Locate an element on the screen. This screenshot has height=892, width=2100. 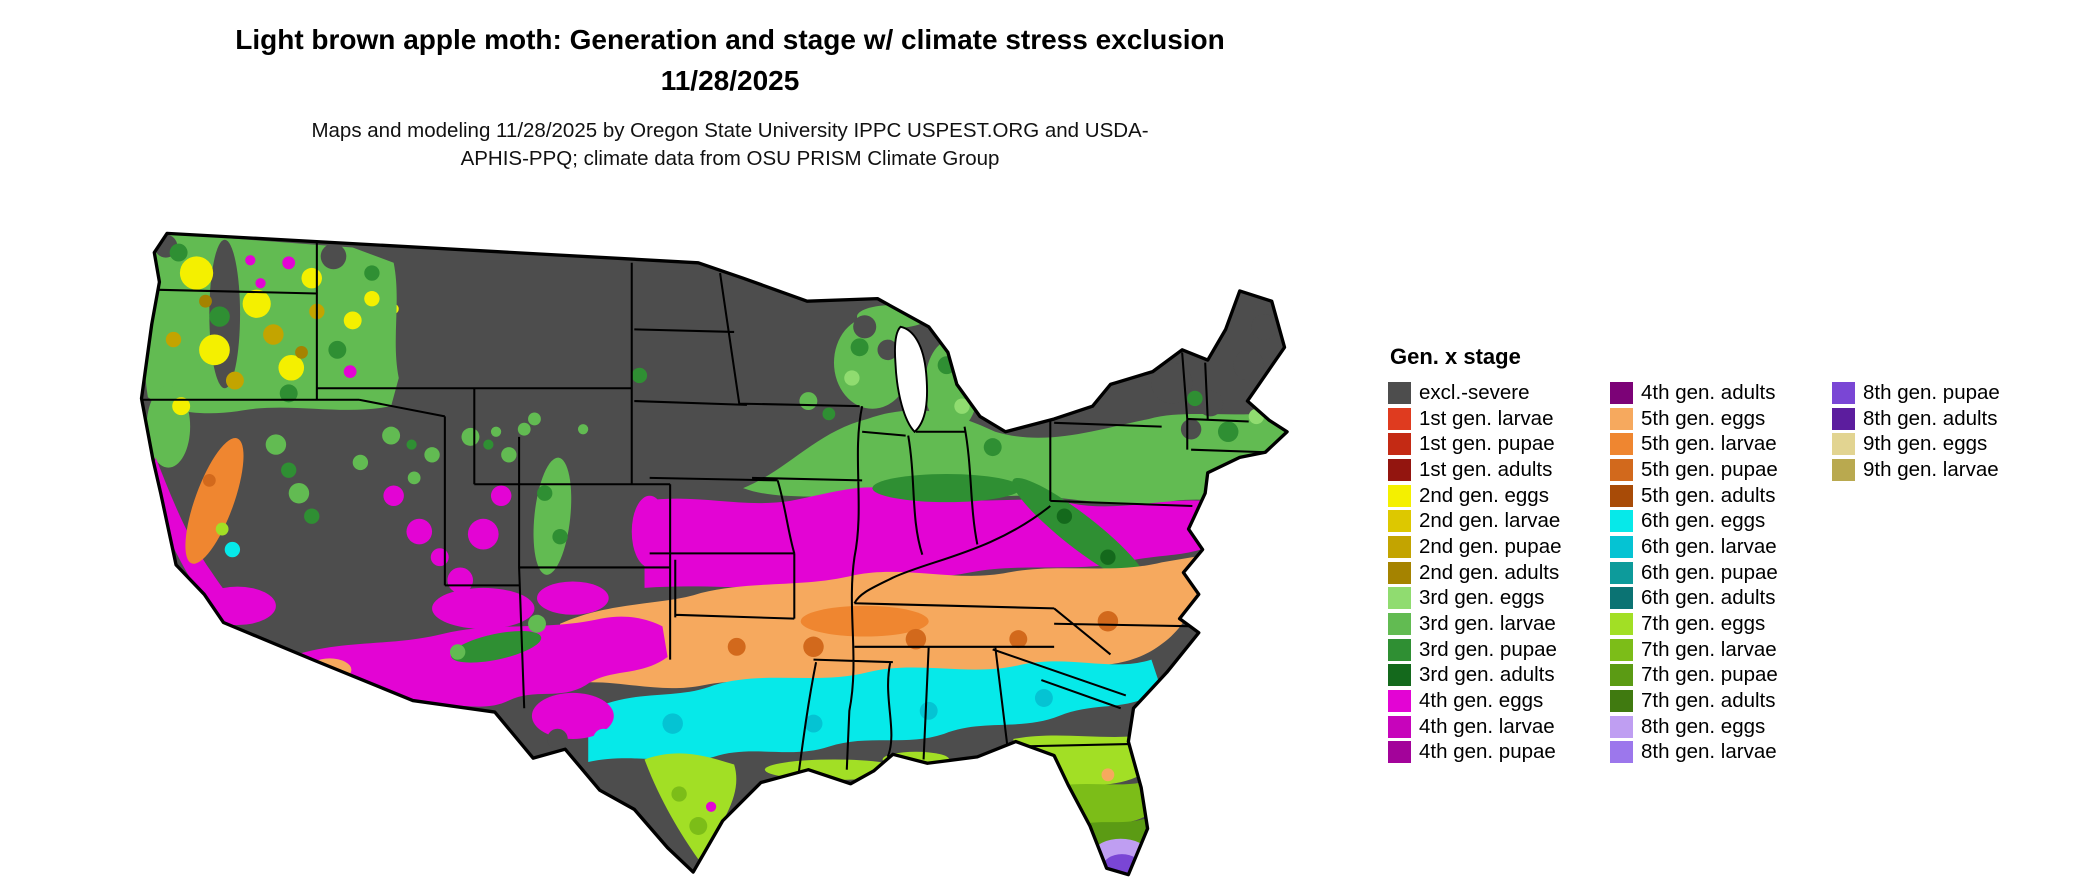
band-4th-gen-eggs is located at coordinates (936, 537).